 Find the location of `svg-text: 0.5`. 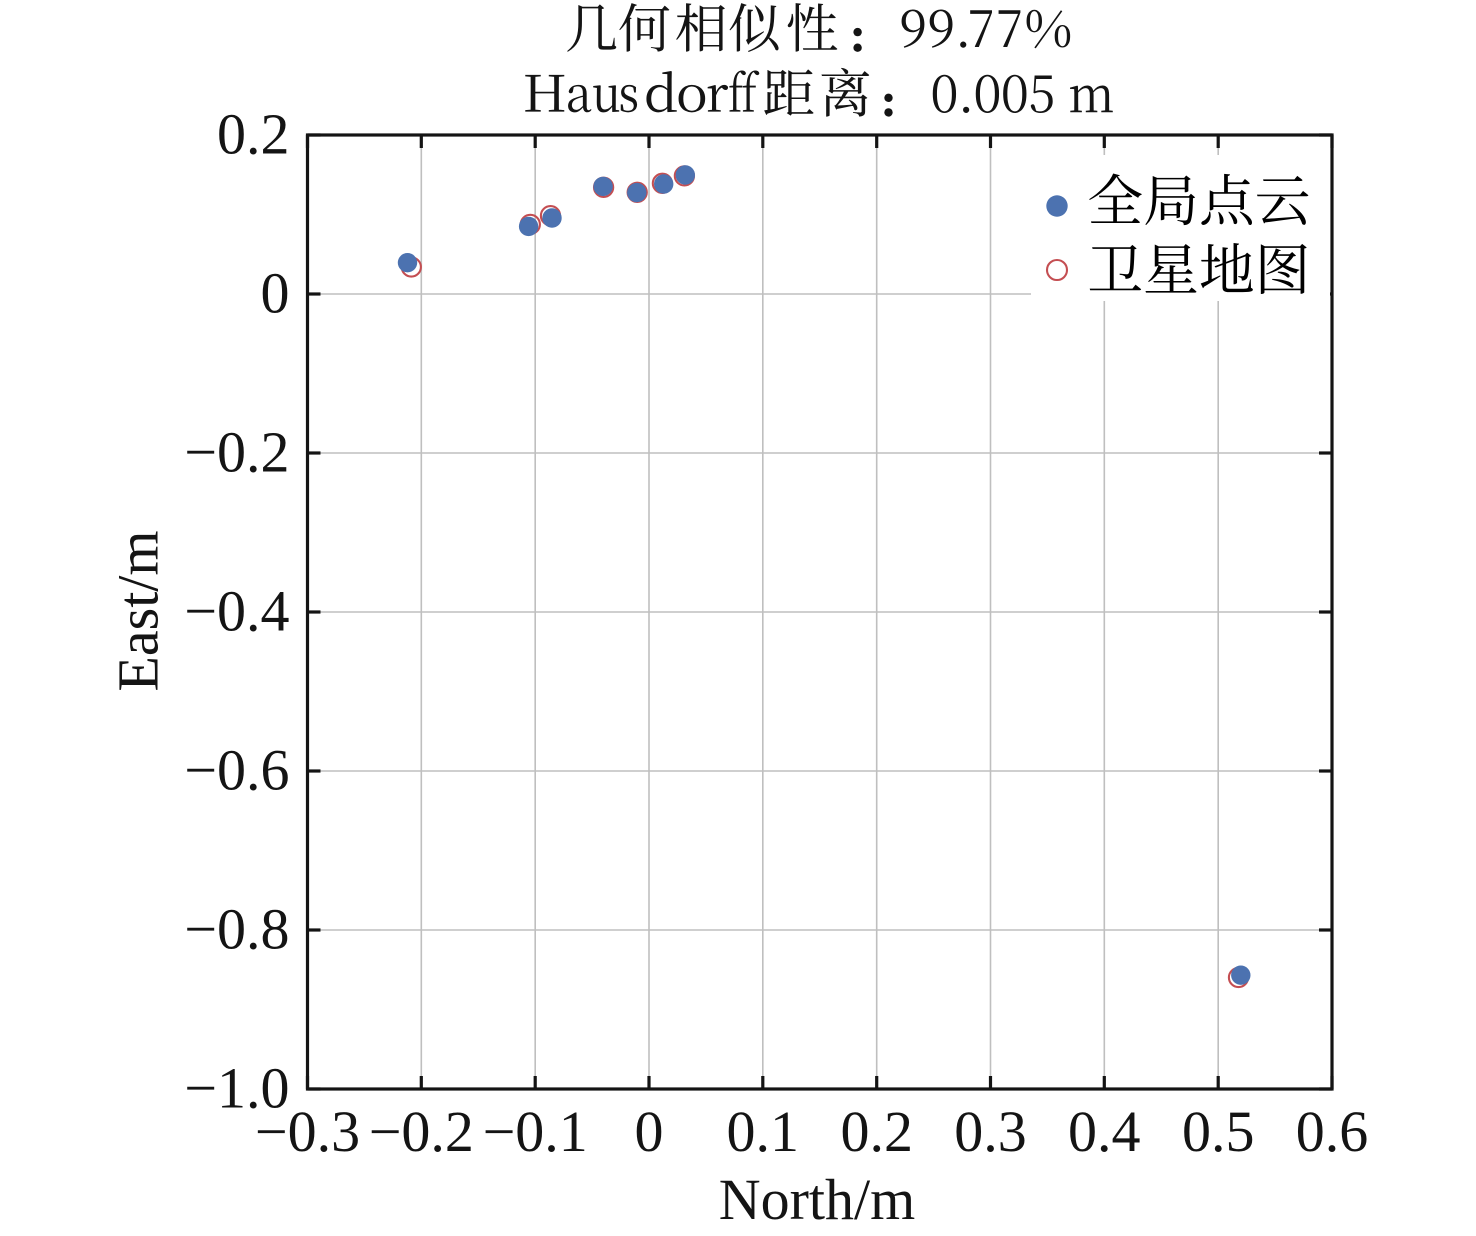

svg-text: 0.5 is located at coordinates (1218, 1131).